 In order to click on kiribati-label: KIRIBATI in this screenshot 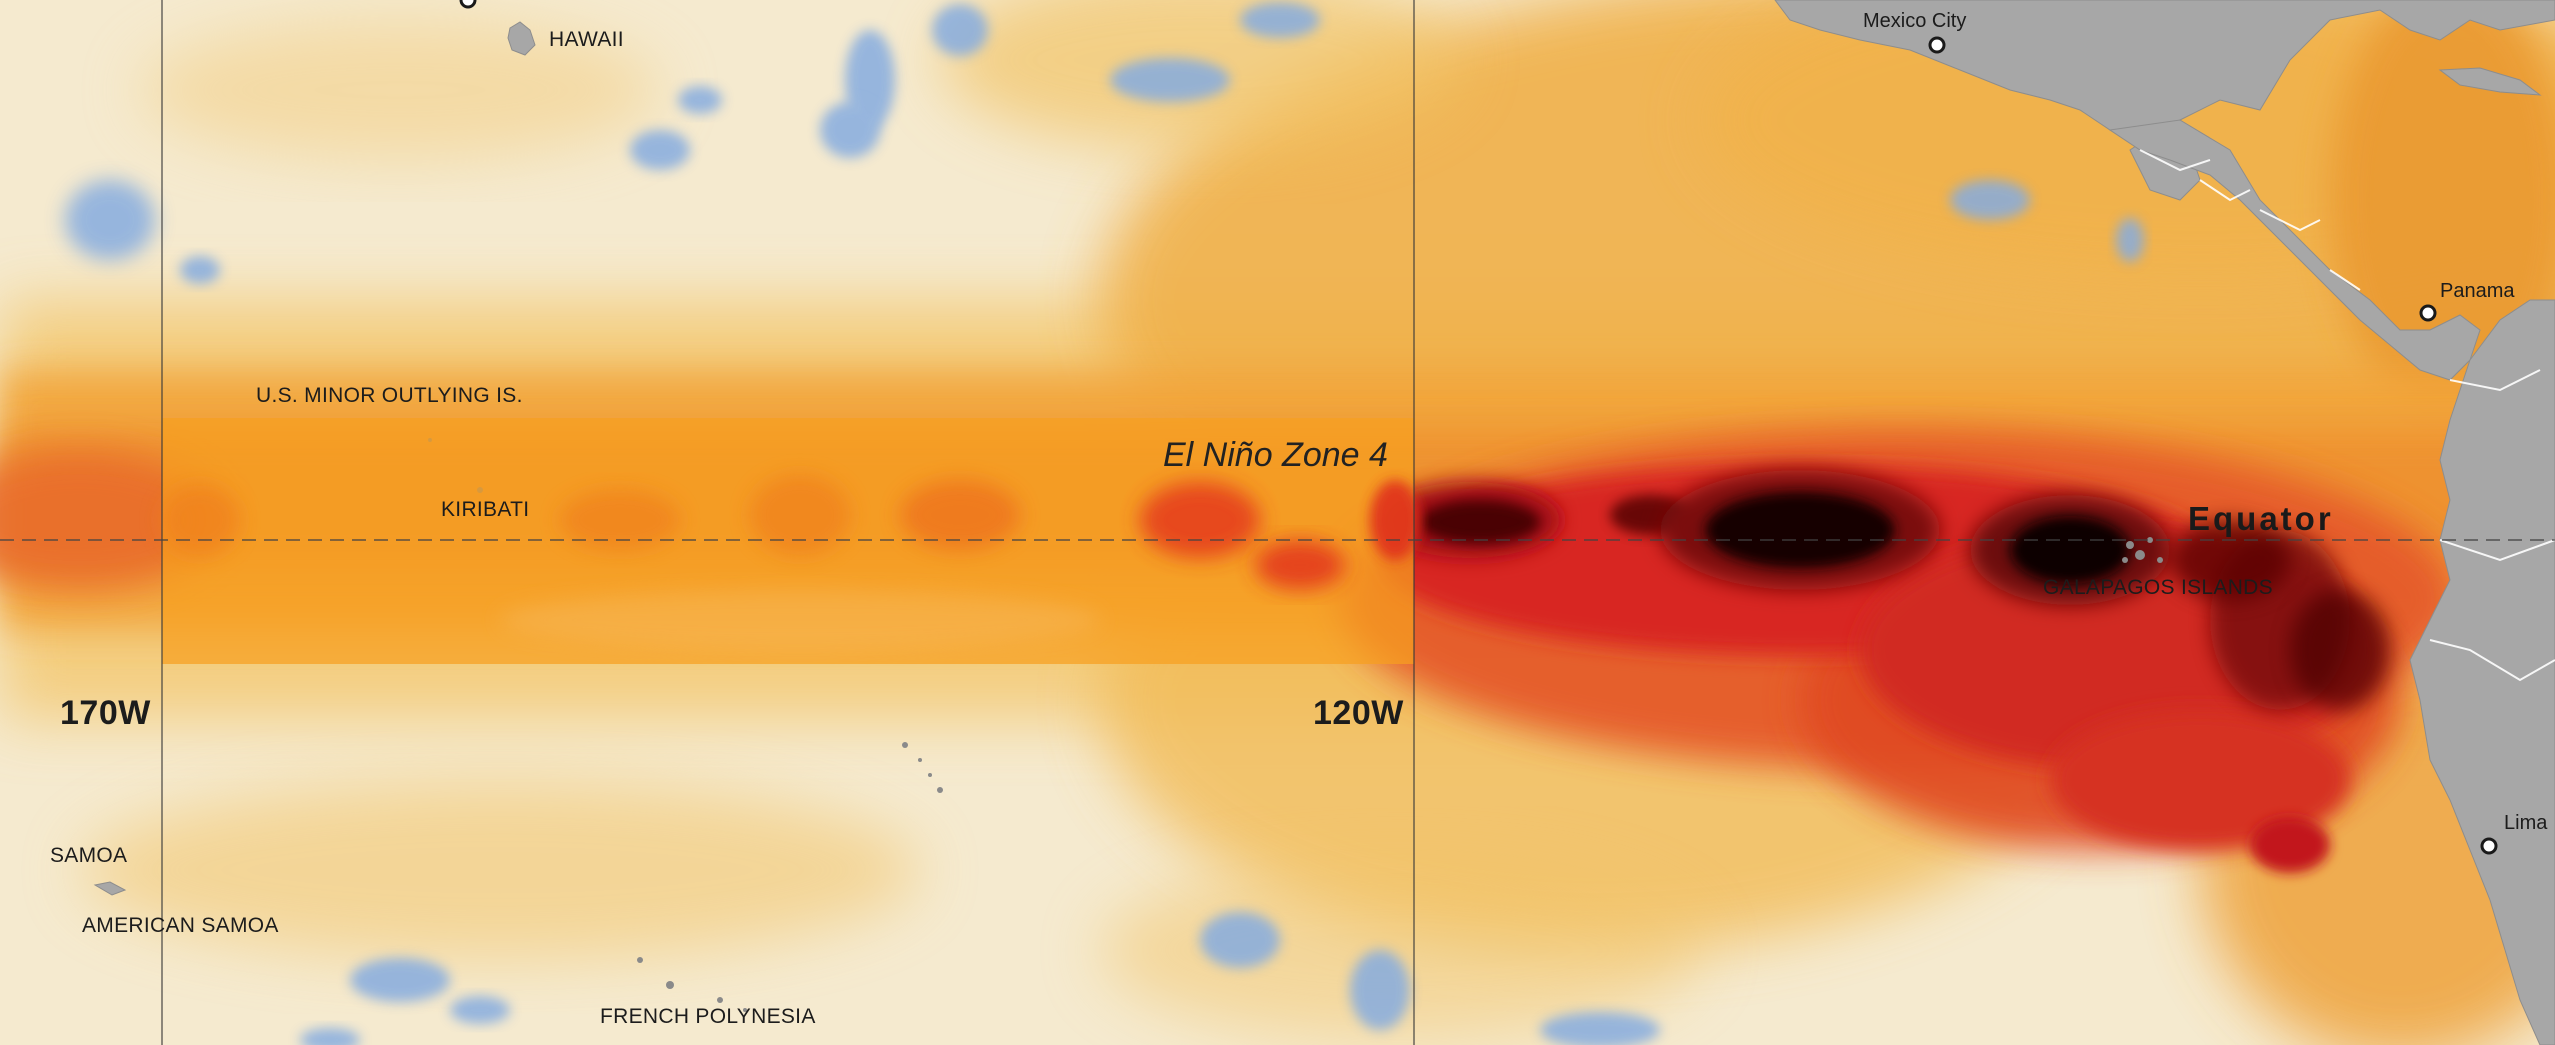, I will do `click(485, 509)`.